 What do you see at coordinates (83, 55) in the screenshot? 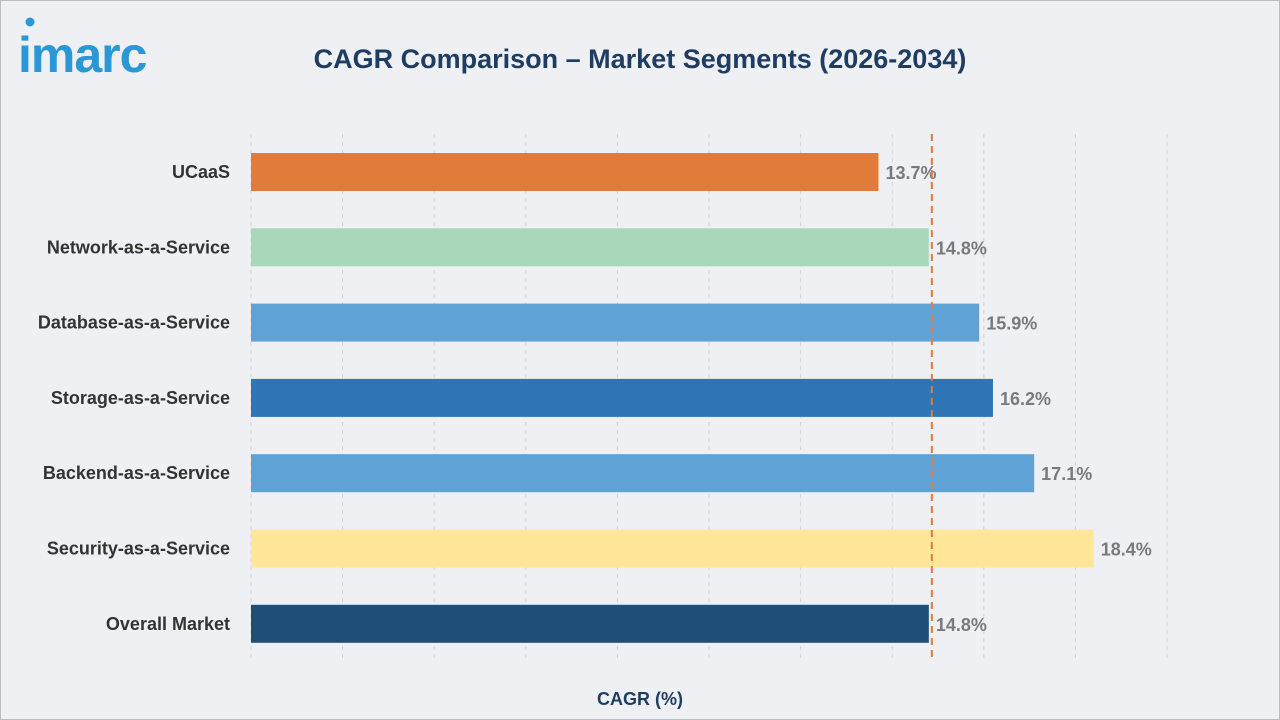
I see `logo-text: imarc` at bounding box center [83, 55].